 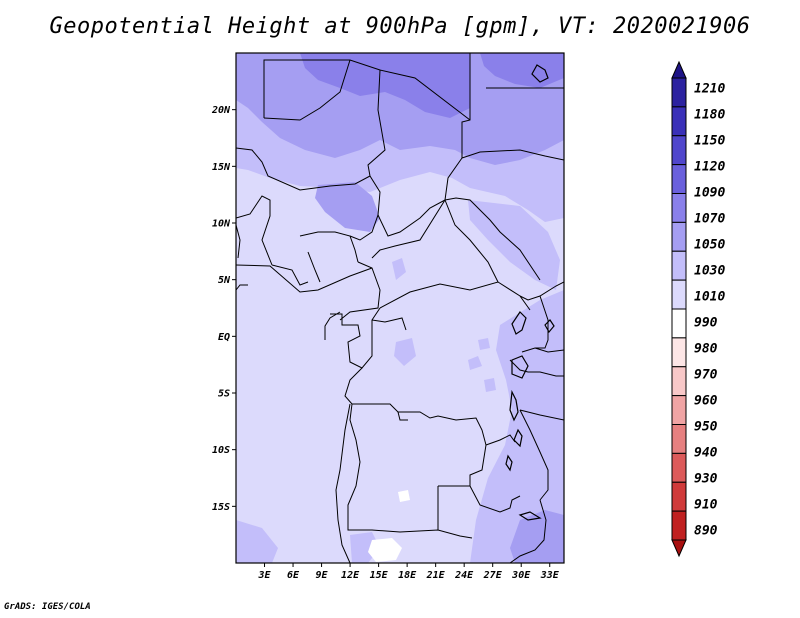 What do you see at coordinates (482, 365) in the screenshot?
I see `field-1030-dots` at bounding box center [482, 365].